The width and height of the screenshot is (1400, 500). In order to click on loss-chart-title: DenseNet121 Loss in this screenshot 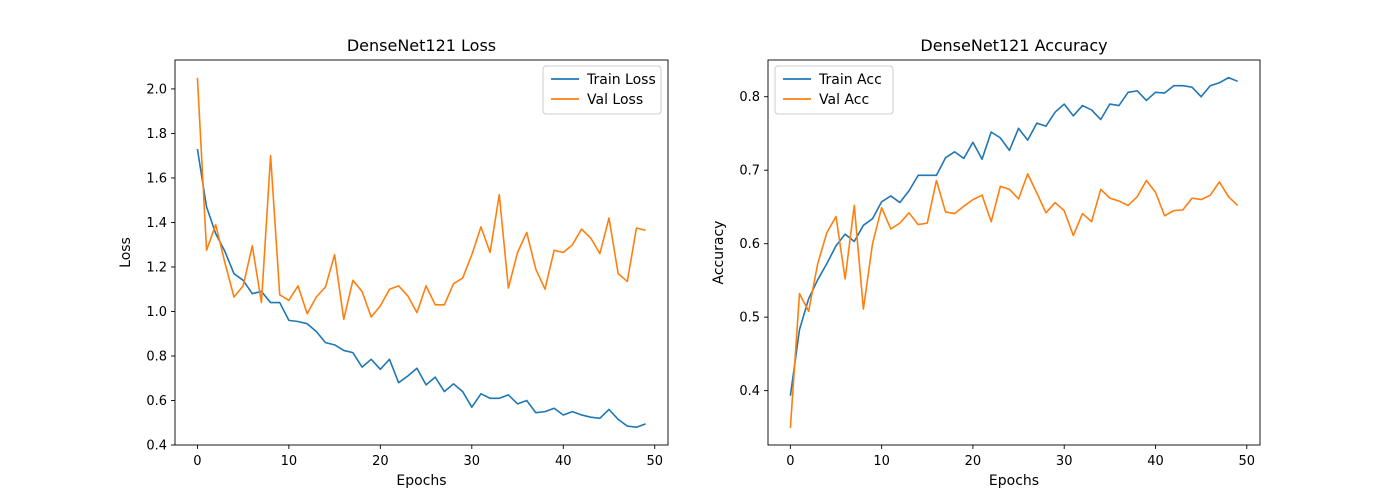, I will do `click(421, 45)`.